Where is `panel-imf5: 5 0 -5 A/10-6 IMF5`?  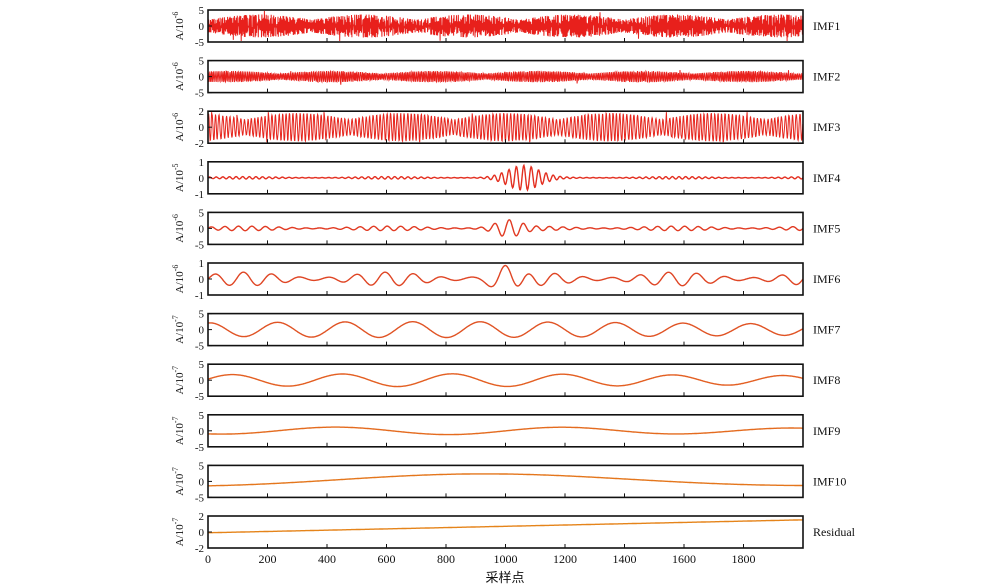
panel-imf5: 5 0 -5 A/10-6 IMF5 is located at coordinates (505, 229).